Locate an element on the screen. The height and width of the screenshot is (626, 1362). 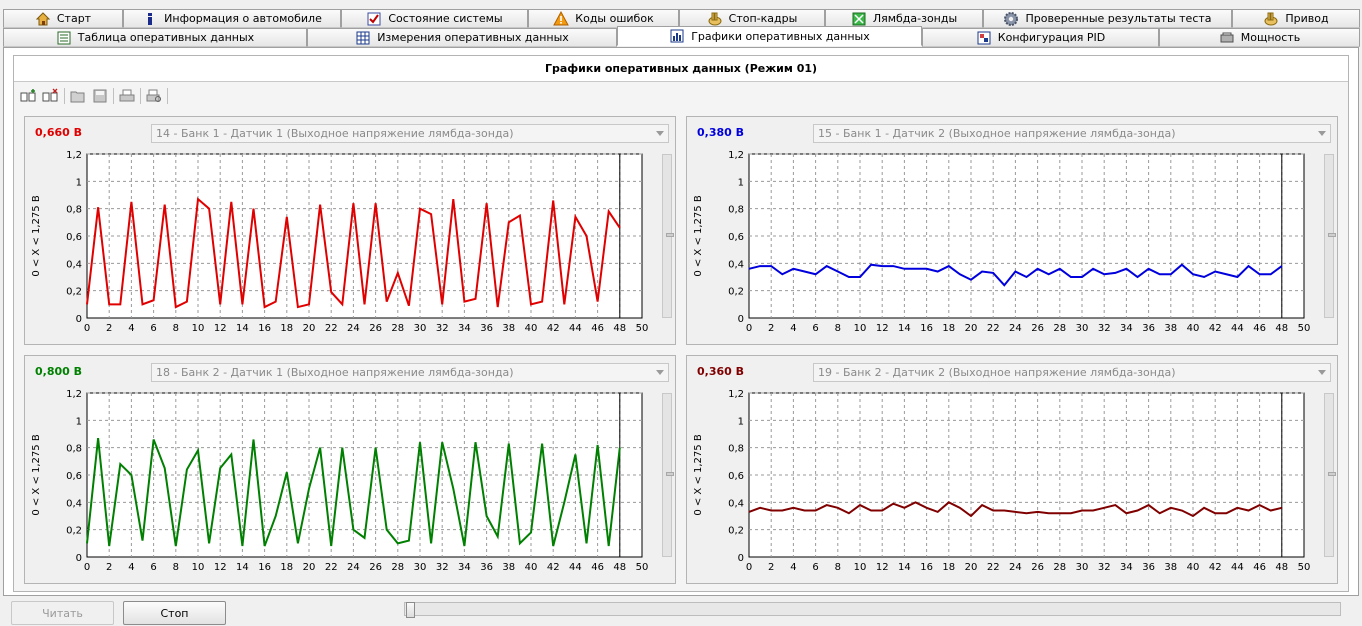
x-tick-label: 12 is located at coordinates (882, 328).